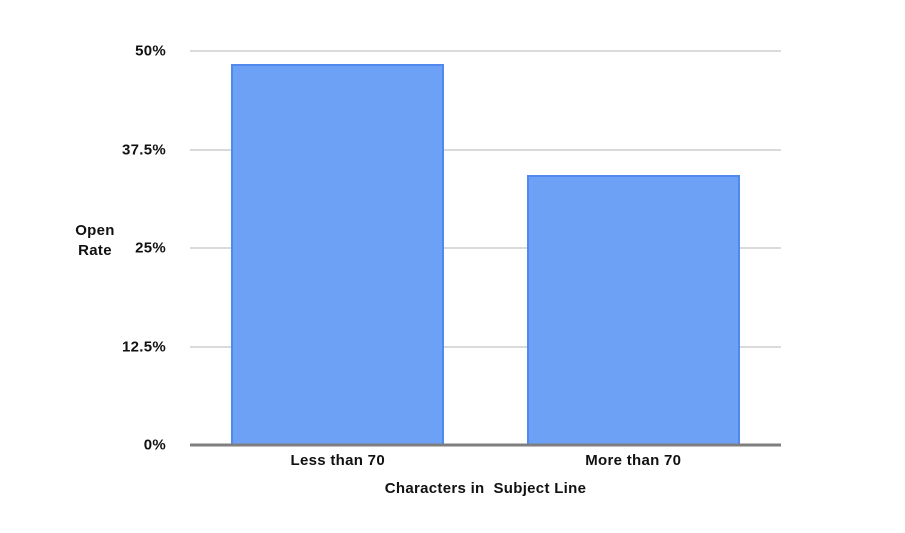  I want to click on y-tick-label: 37.5%, so click(143, 149).